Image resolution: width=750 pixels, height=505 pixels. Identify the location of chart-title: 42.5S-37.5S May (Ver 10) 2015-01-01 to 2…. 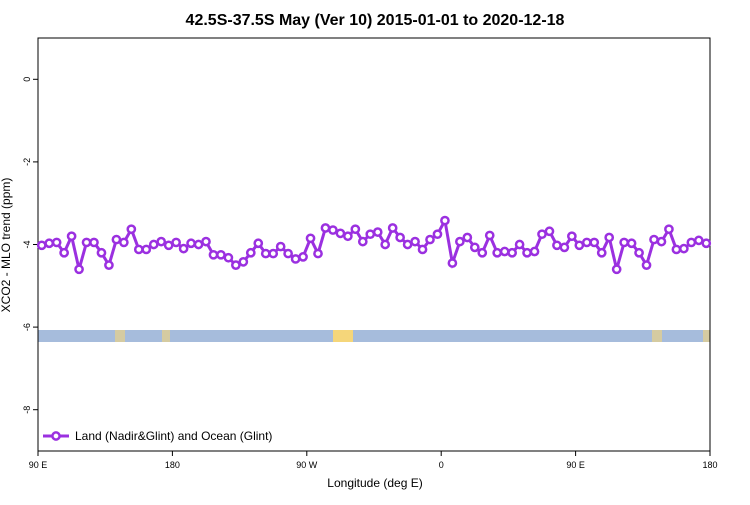
(375, 20).